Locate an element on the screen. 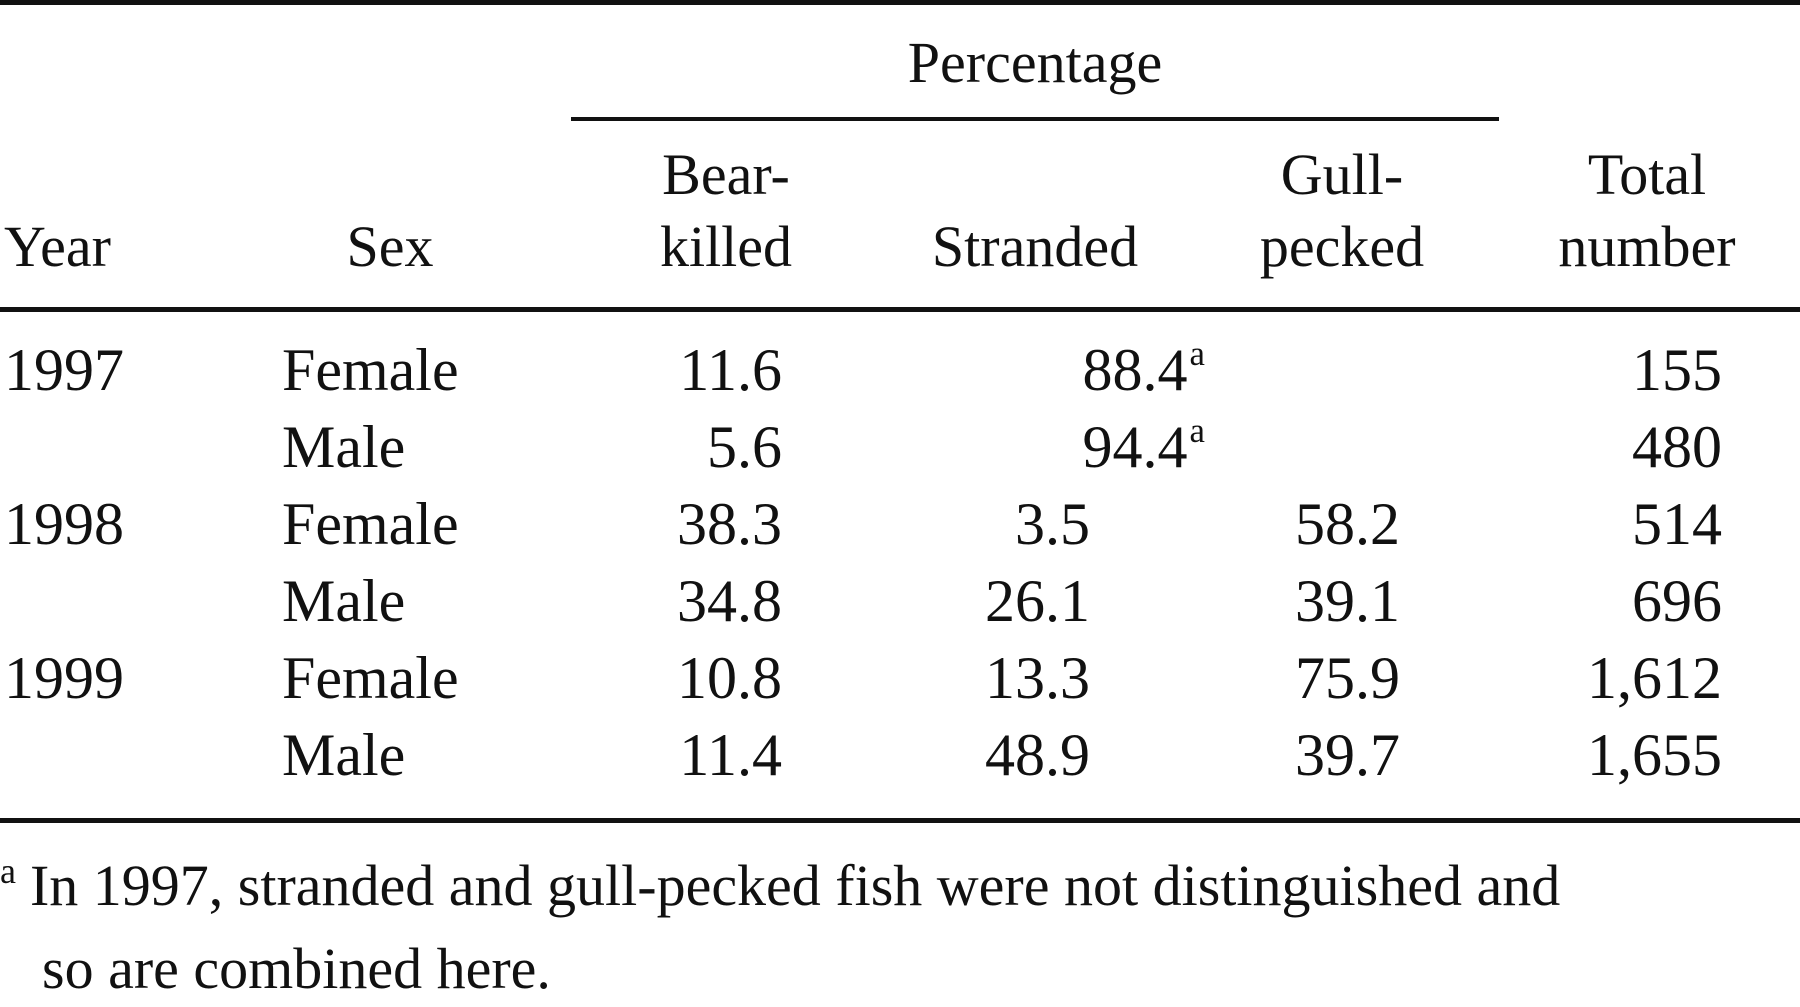 The width and height of the screenshot is (1800, 1007). cell-total: 1,612 is located at coordinates (1654, 678).